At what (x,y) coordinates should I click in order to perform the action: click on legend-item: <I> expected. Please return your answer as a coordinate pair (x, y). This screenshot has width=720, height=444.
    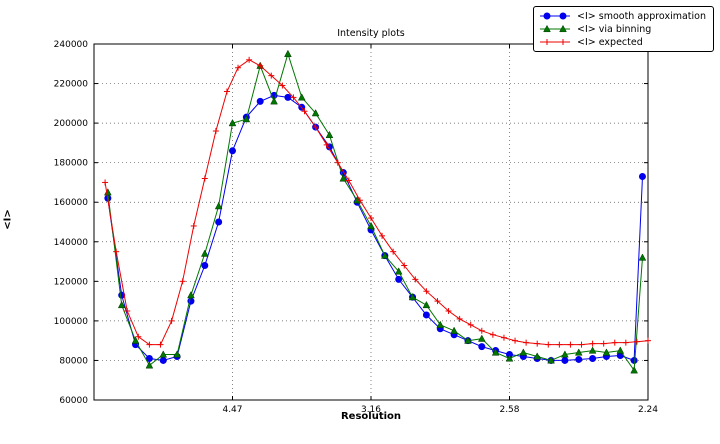
    Looking at the image, I should click on (622, 42).